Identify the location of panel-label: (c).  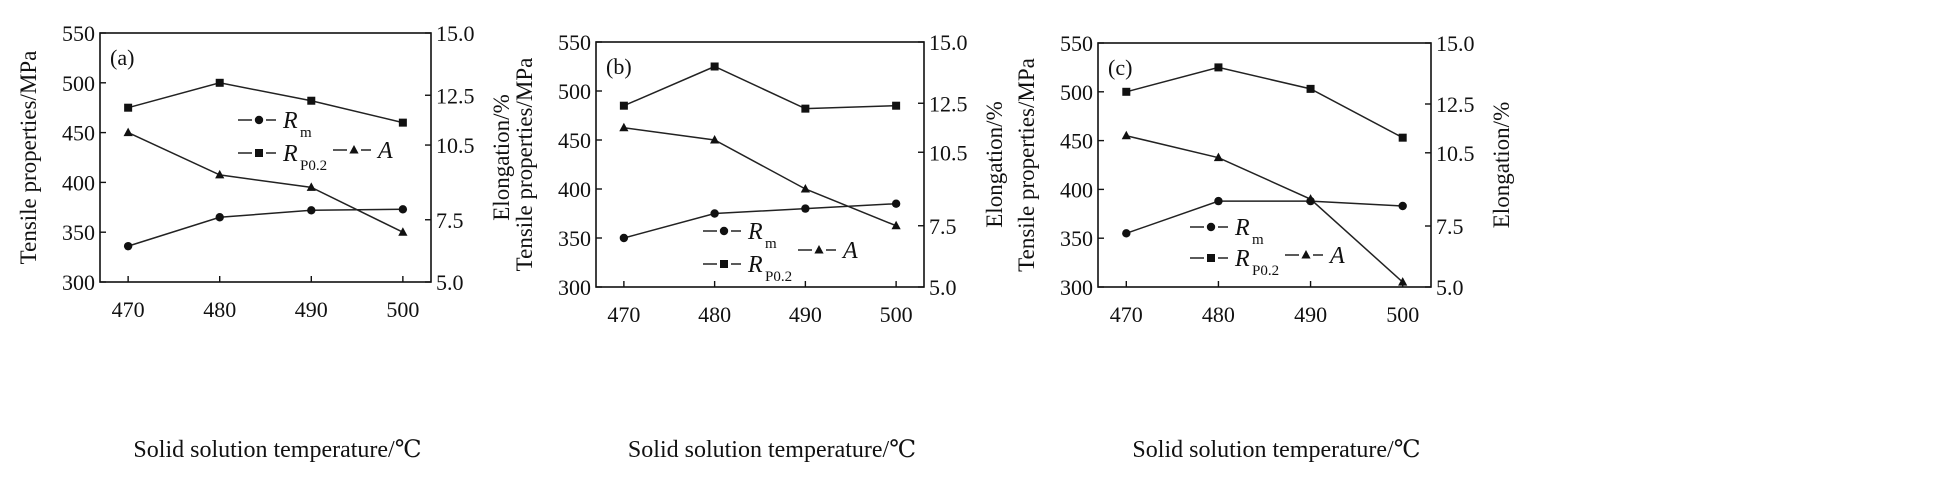
(1120, 67).